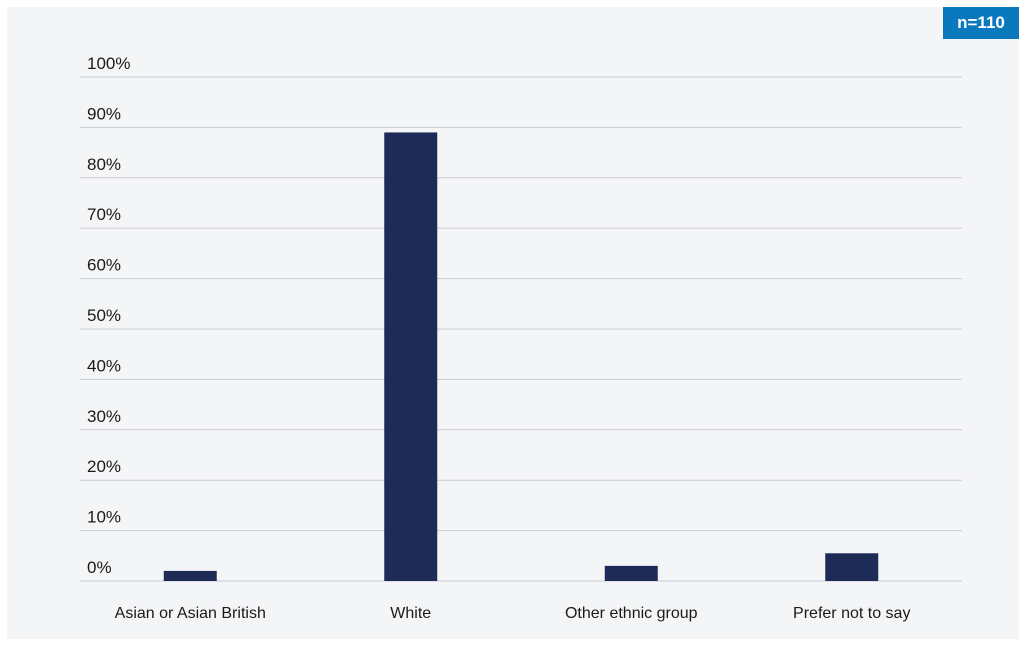  I want to click on y-tick-label: 50%, so click(104, 315).